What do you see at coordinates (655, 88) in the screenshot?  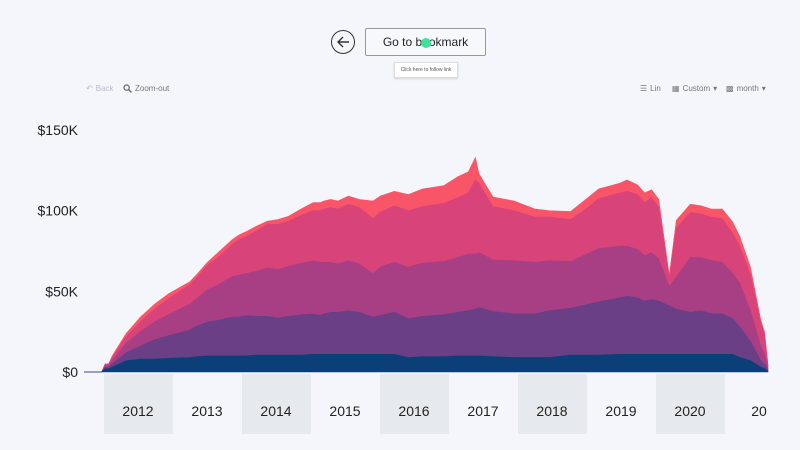 I see `scale-label: Lin` at bounding box center [655, 88].